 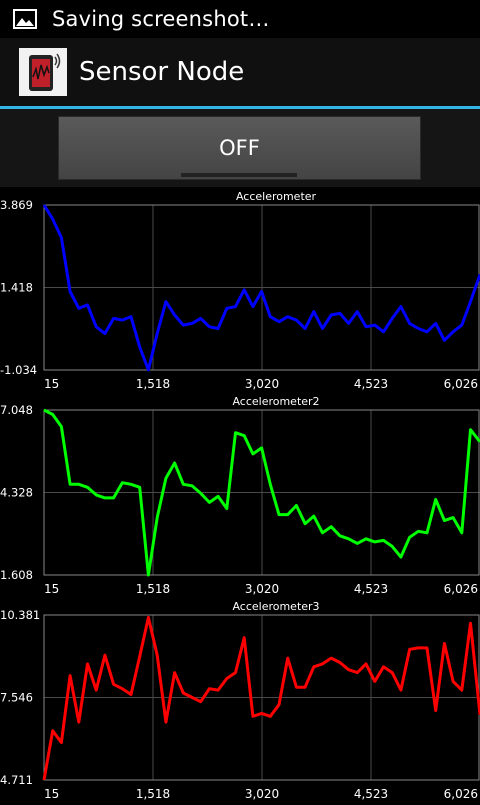 I want to click on sensor-node-app-icon, so click(x=43, y=72).